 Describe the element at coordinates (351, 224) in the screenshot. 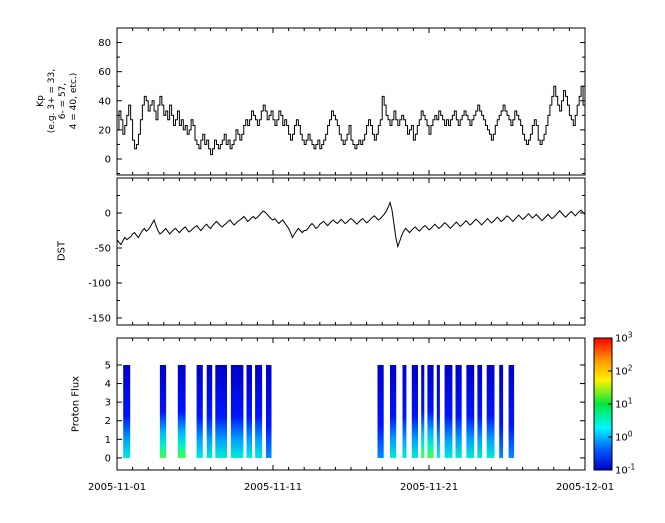

I see `dst-series-line` at that location.